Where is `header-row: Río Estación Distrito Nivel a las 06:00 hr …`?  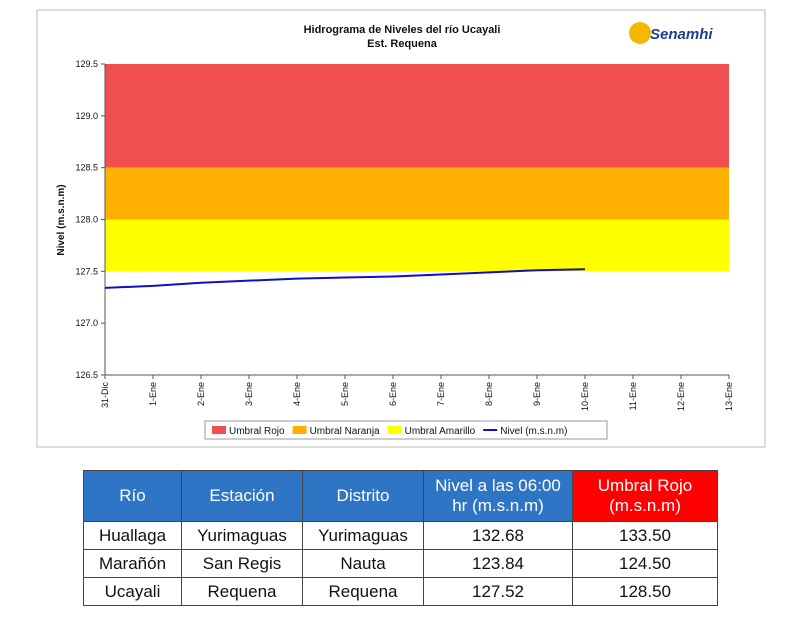
header-row: Río Estación Distrito Nivel a las 06:00 hr … is located at coordinates (400, 496).